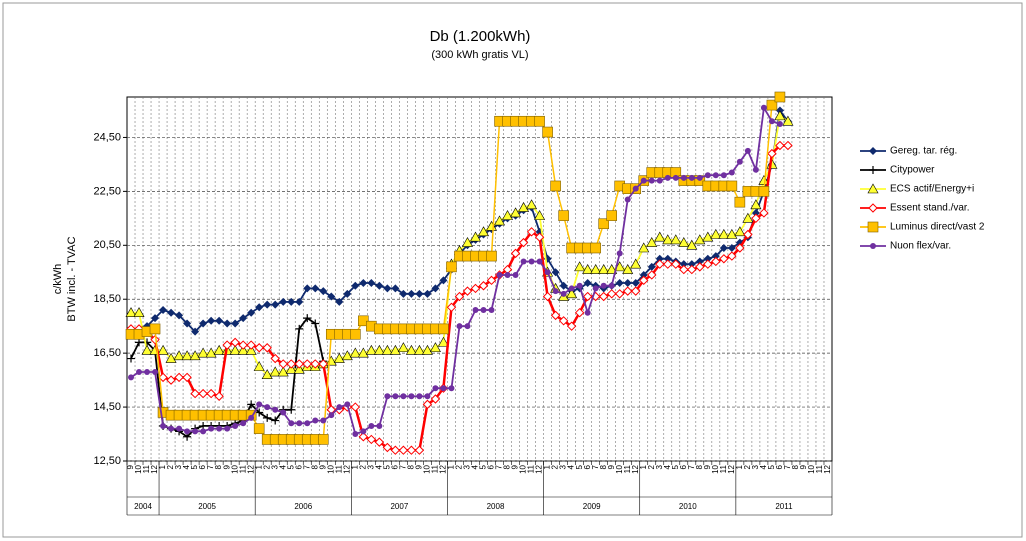 The width and height of the screenshot is (1026, 541). Describe the element at coordinates (107, 461) in the screenshot. I see `y-tick-label: 12,50` at that location.